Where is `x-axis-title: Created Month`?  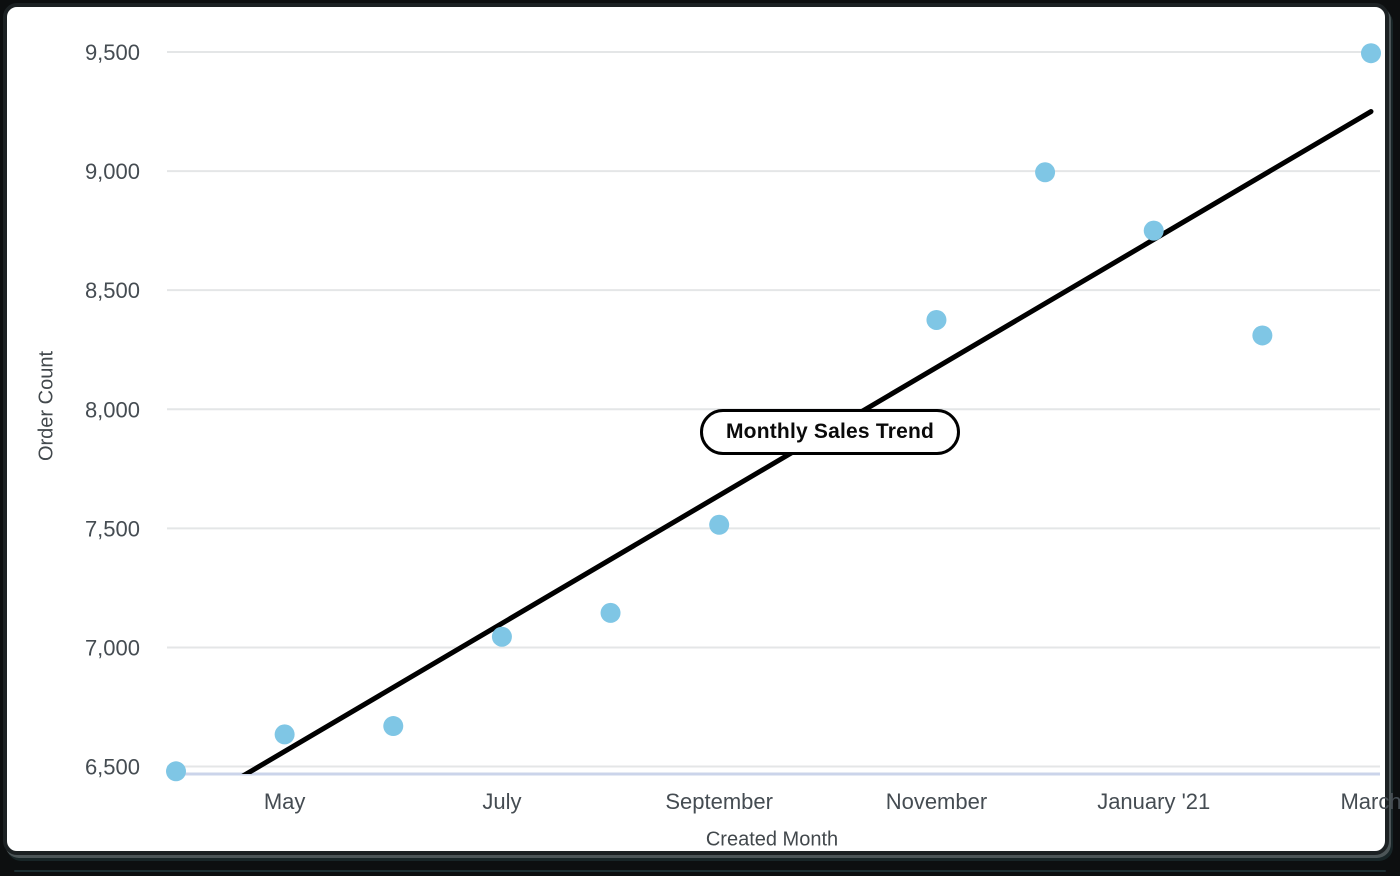 x-axis-title: Created Month is located at coordinates (772, 839).